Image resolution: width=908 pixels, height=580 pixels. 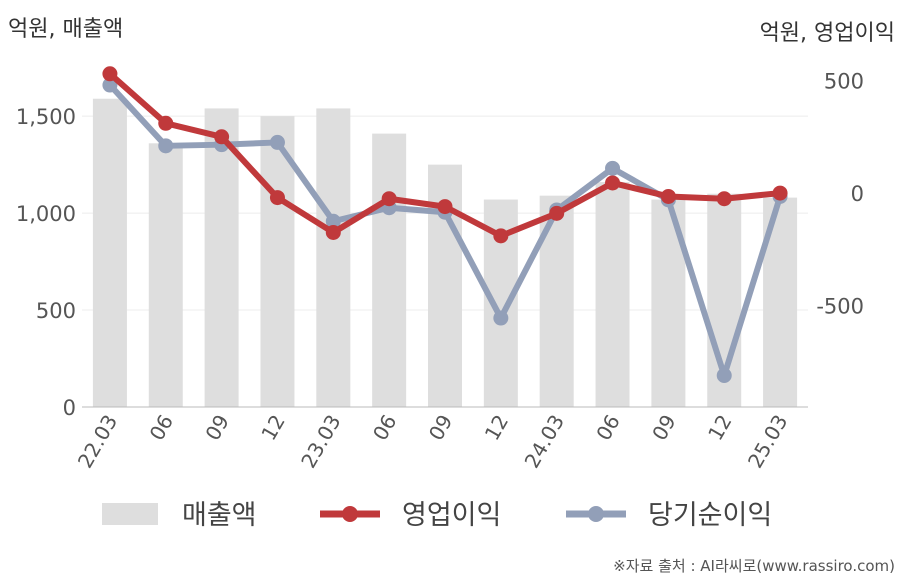 What do you see at coordinates (46, 262) in the screenshot?
I see `left-axis-ticks: 0 500 1,000 1,500` at bounding box center [46, 262].